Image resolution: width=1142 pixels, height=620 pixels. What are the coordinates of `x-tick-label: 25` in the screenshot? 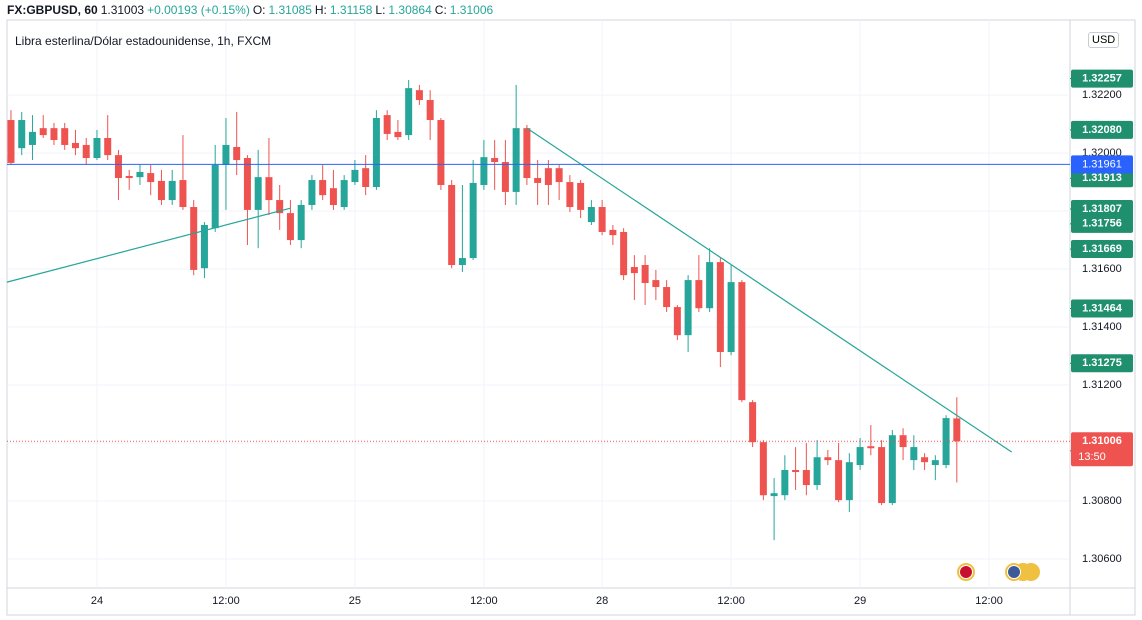 It's located at (355, 601).